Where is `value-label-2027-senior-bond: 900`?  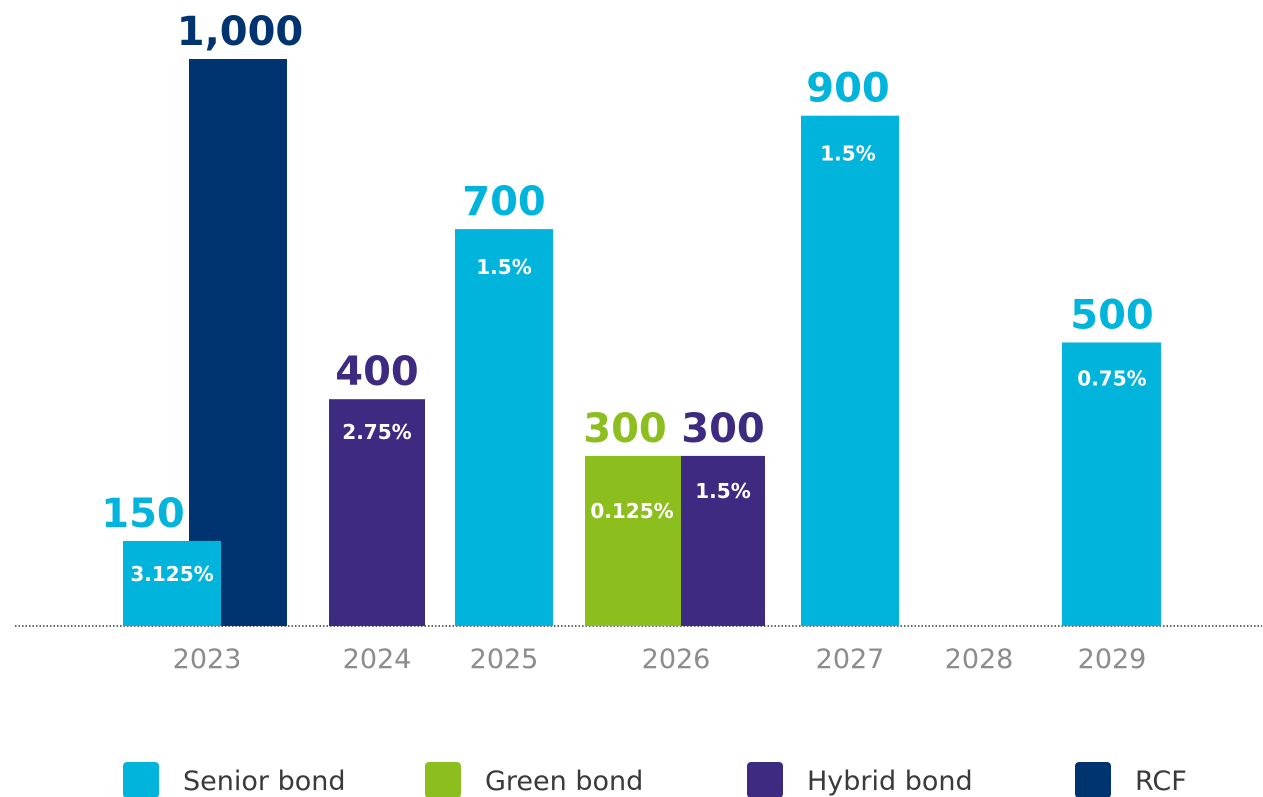
value-label-2027-senior-bond: 900 is located at coordinates (848, 89).